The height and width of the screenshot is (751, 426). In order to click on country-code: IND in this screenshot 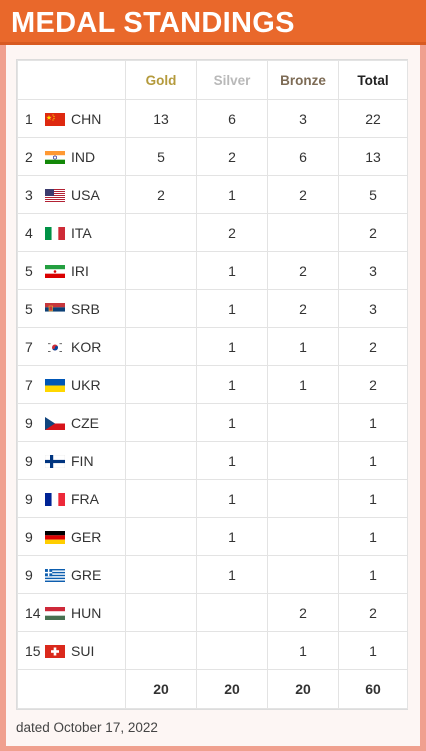, I will do `click(83, 156)`.